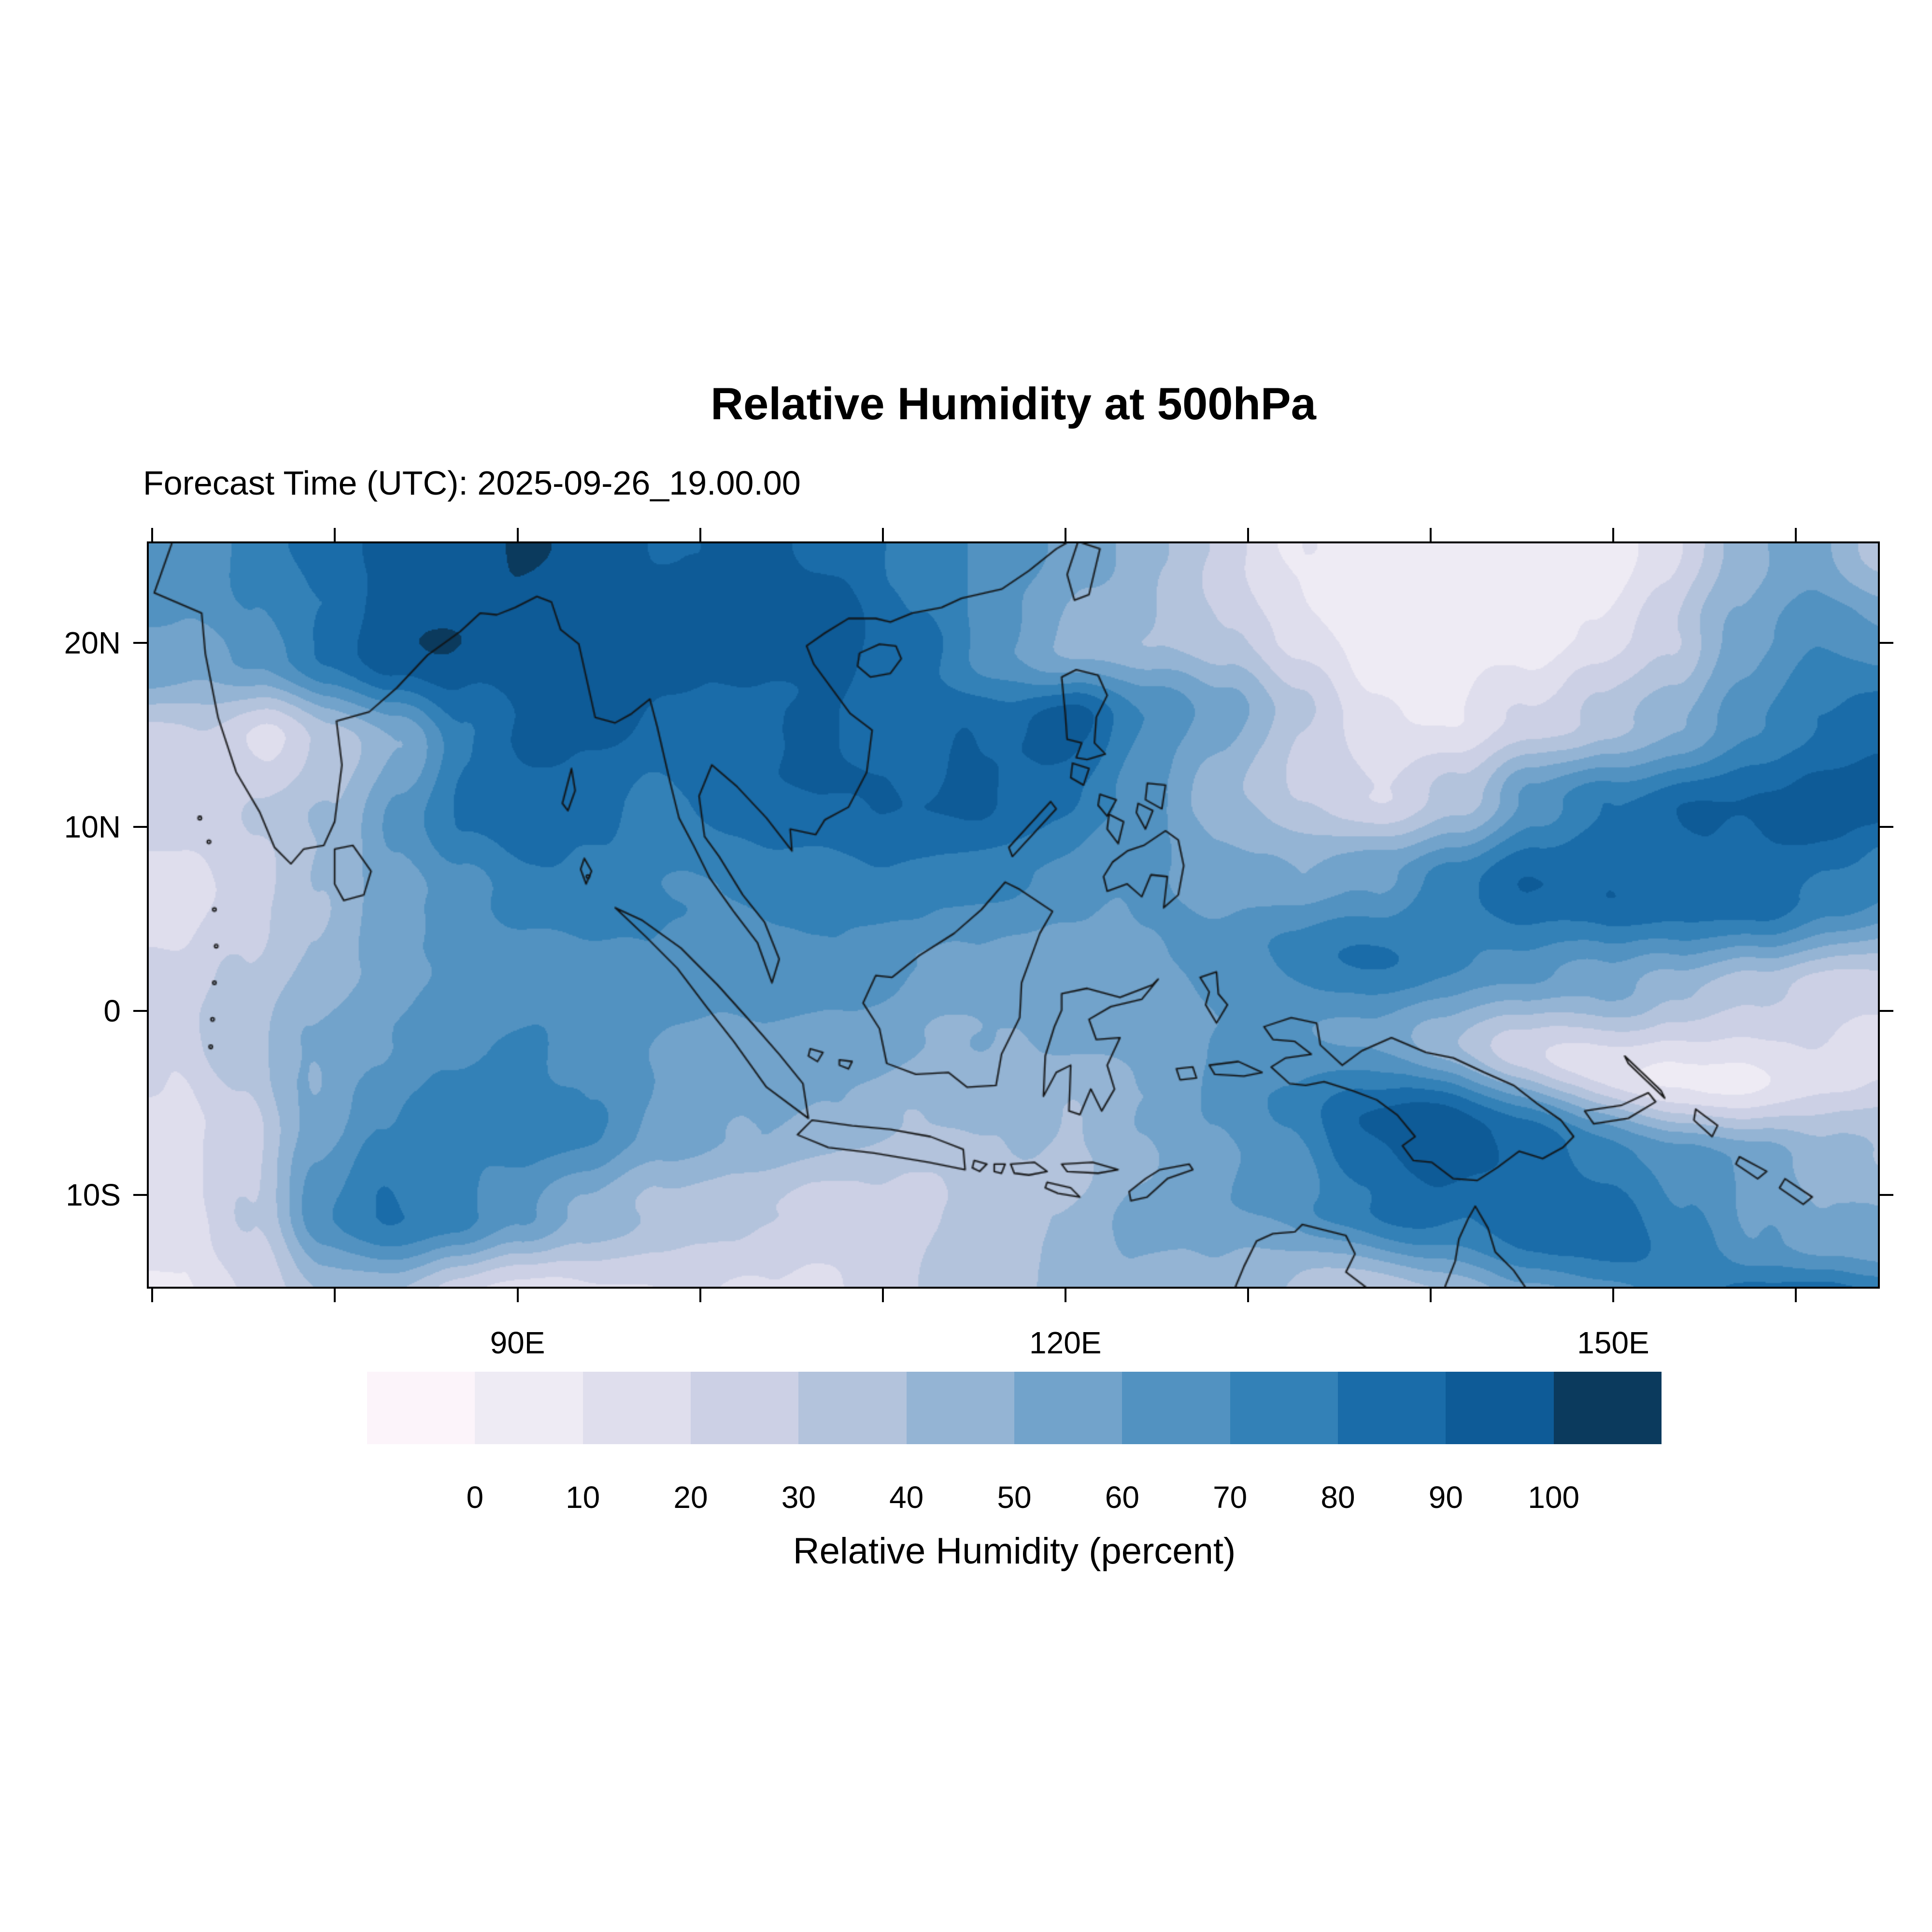 This screenshot has height=1932, width=1932. Describe the element at coordinates (472, 483) in the screenshot. I see `forecast-time-label: Forecast Time (UTC): 2025-09-26_19.00.00` at that location.